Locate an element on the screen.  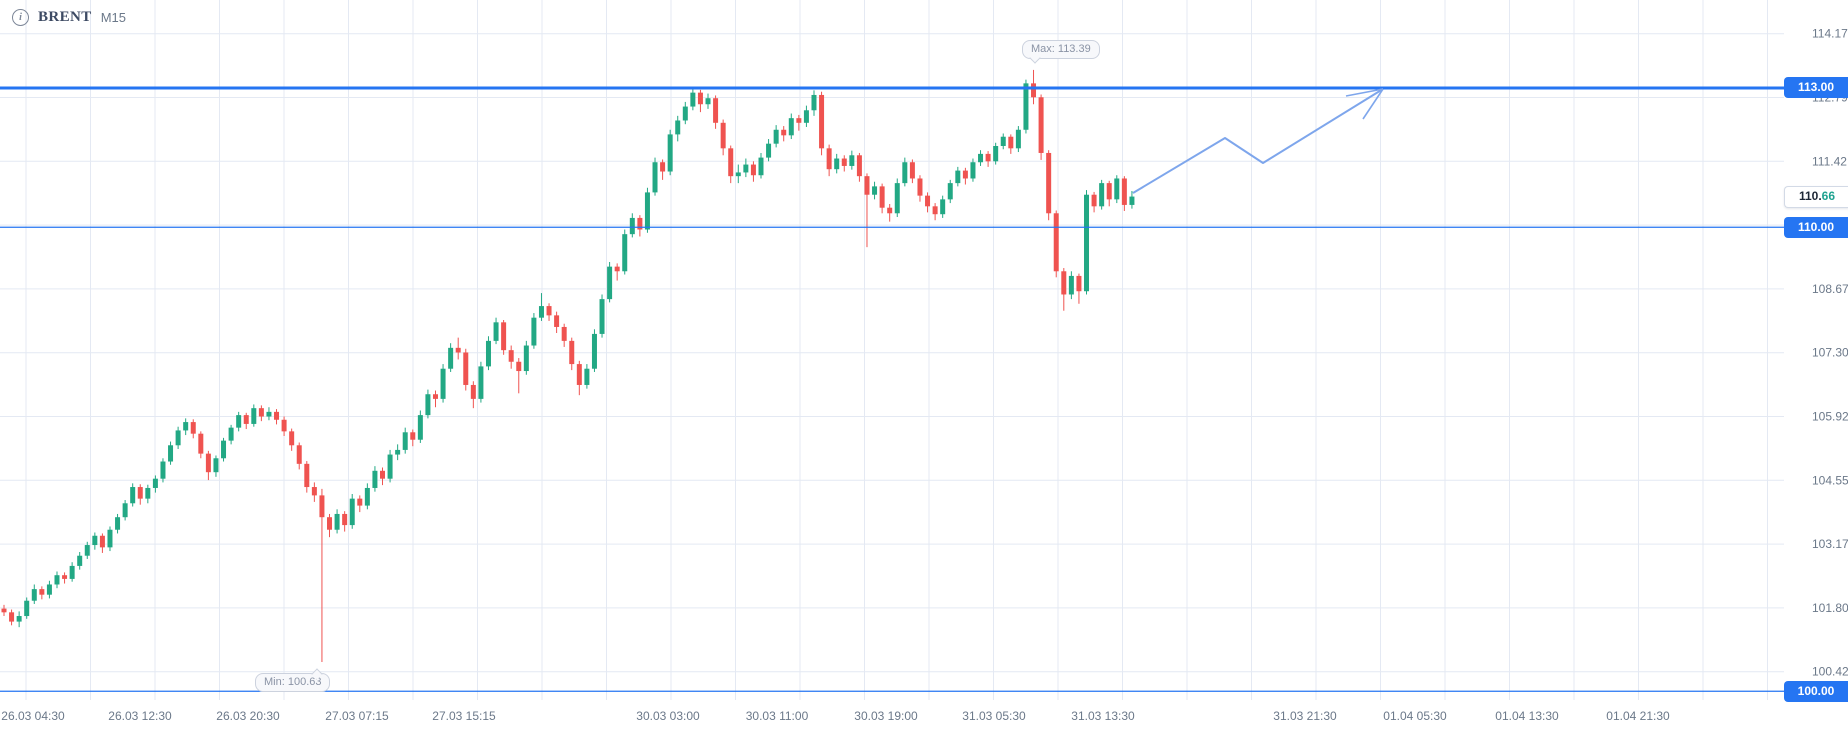
max-price-tooltip: Max: 113.39 is located at coordinates (1061, 52).